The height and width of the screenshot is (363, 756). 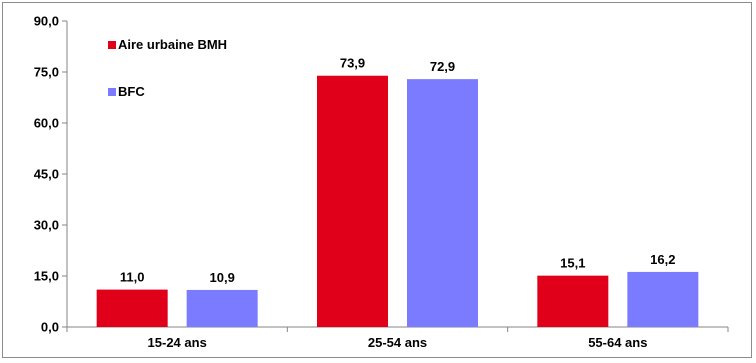 I want to click on x-tick-label: 25-54 ans, so click(x=397, y=342).